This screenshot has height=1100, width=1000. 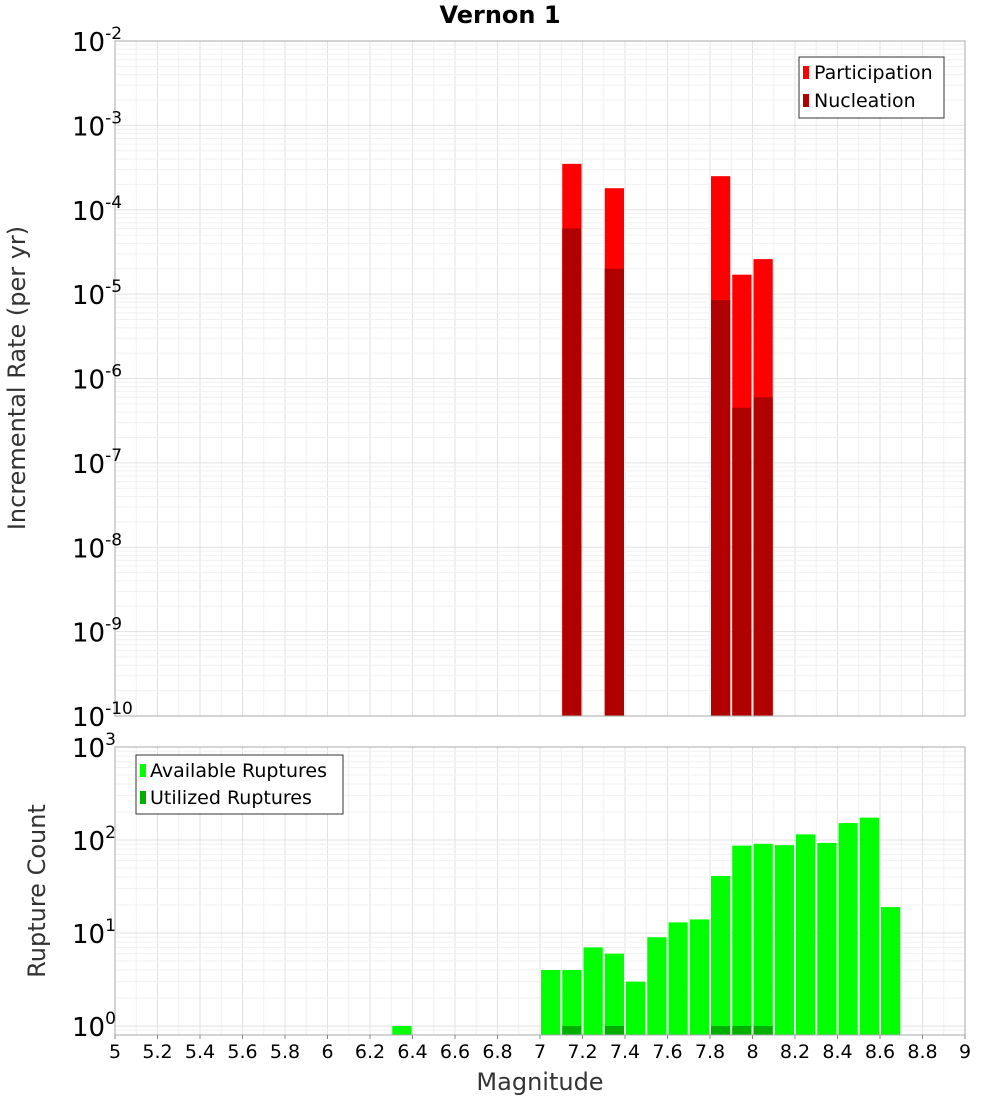 I want to click on y-tick-label: 10¹, so click(x=94, y=933).